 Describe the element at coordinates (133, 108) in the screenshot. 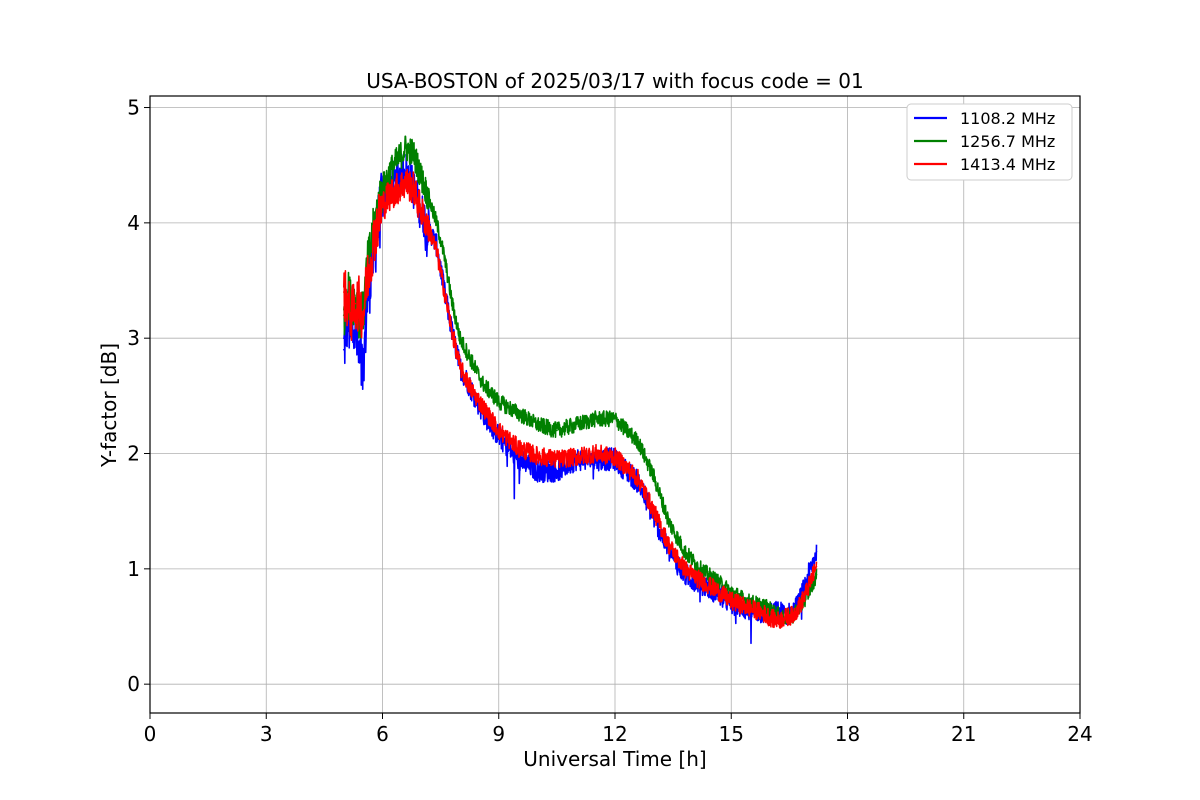

I see `y-tick-label: 5` at that location.